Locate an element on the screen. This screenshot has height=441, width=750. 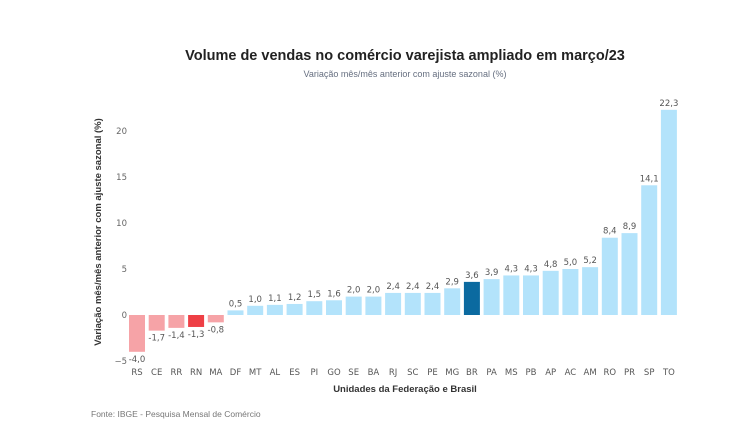
x-tick-label-sc: SC is located at coordinates (412, 373).